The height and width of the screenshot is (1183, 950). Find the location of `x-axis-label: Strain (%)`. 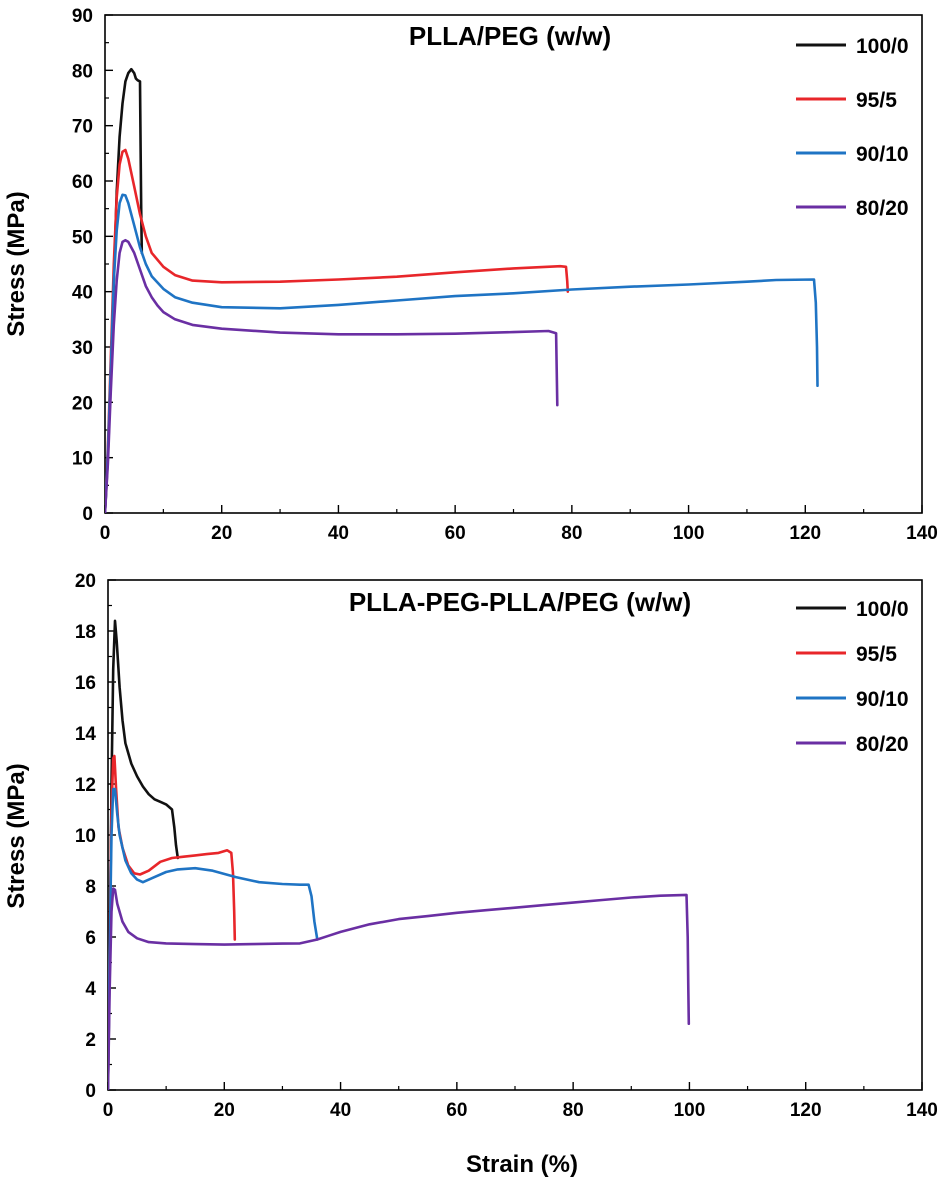

x-axis-label: Strain (%) is located at coordinates (522, 1164).